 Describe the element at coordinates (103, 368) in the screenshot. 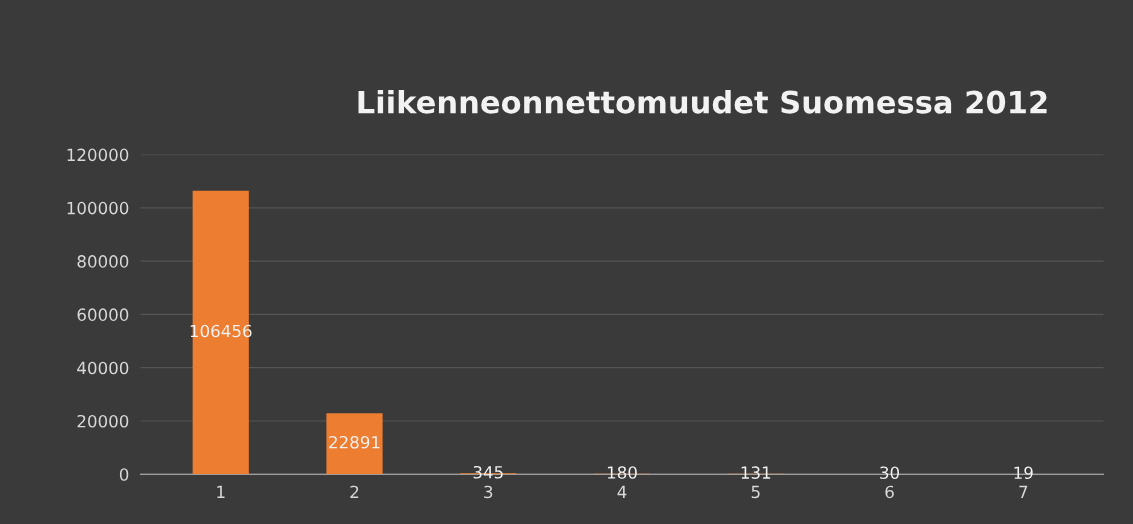

I see `y-tick-label: 40000` at that location.